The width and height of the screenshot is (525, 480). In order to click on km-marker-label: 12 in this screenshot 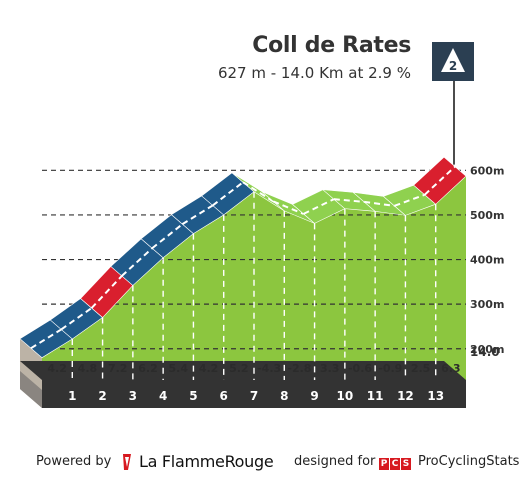, I will do `click(405, 396)`.